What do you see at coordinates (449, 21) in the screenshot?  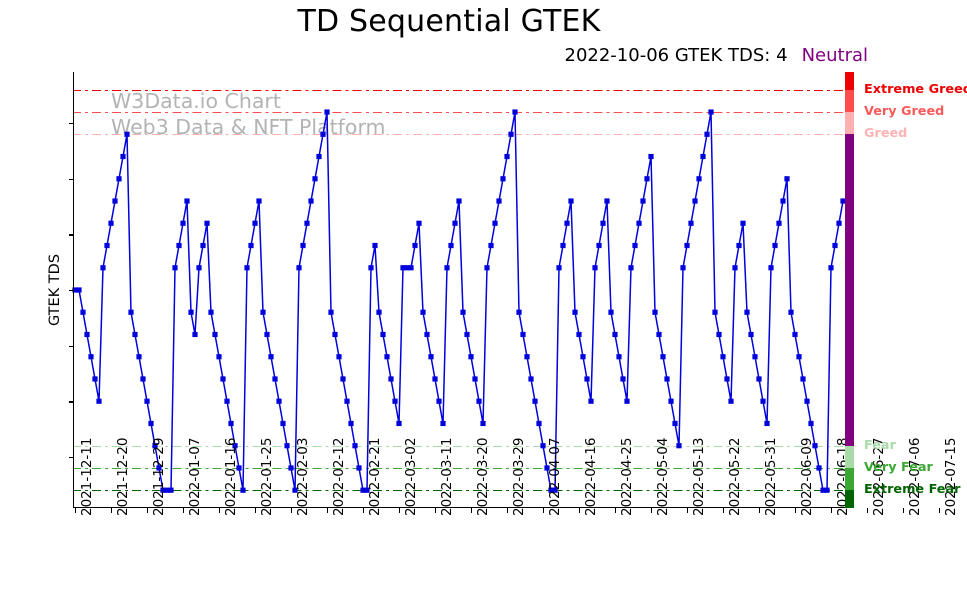 I see `page-title: TD Sequential GTEK` at bounding box center [449, 21].